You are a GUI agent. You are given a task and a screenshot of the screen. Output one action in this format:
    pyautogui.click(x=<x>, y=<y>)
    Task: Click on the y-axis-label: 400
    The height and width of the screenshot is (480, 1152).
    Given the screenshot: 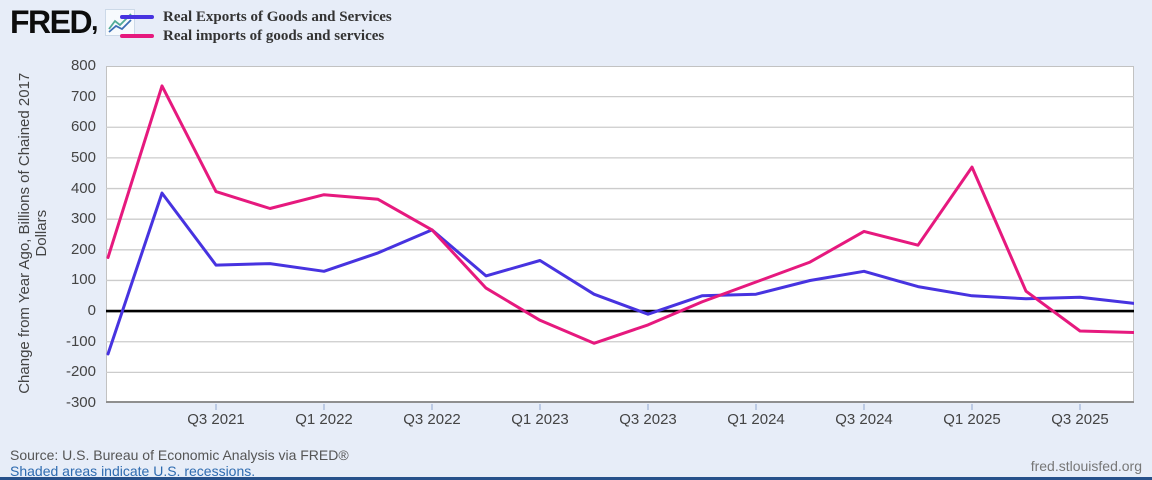 What is the action you would take?
    pyautogui.click(x=83, y=188)
    